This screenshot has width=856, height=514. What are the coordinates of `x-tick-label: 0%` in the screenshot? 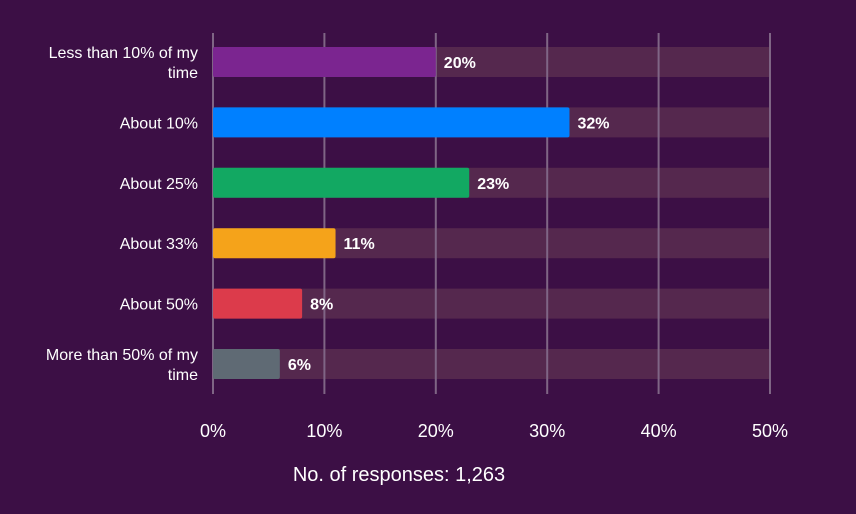 It's located at (213, 431).